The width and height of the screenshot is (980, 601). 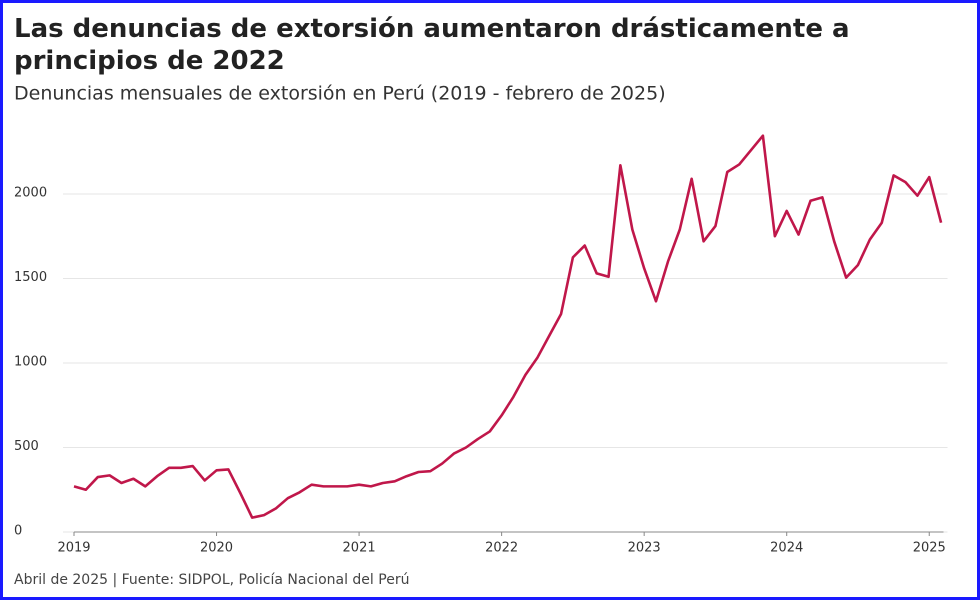 I want to click on y-tick-label: 1000, so click(x=30, y=362).